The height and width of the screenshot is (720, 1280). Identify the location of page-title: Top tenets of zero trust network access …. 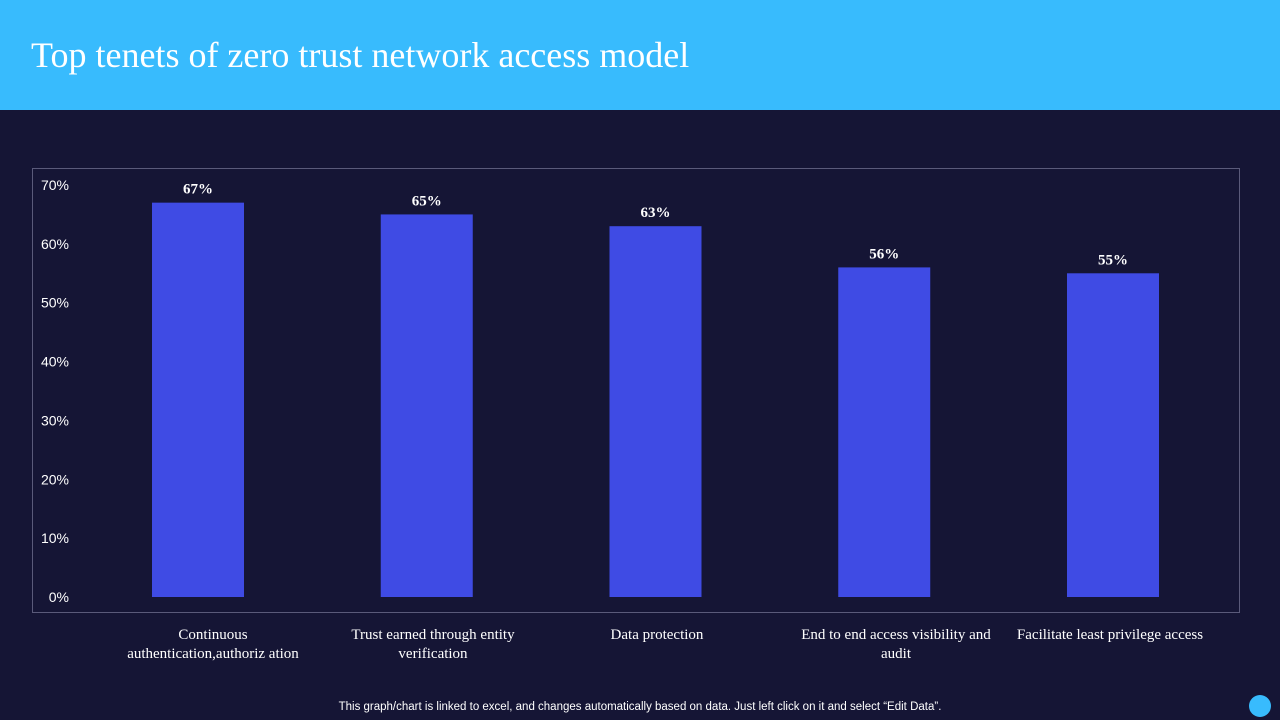
(360, 55).